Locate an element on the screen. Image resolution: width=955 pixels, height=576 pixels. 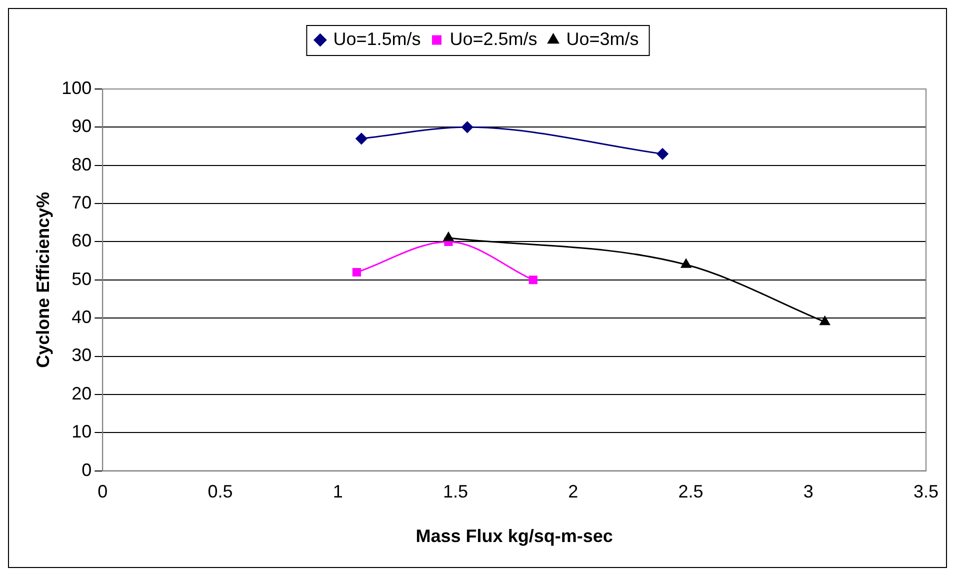
x-axis-title: Mass Flux kg/sq-m-sec is located at coordinates (514, 536).